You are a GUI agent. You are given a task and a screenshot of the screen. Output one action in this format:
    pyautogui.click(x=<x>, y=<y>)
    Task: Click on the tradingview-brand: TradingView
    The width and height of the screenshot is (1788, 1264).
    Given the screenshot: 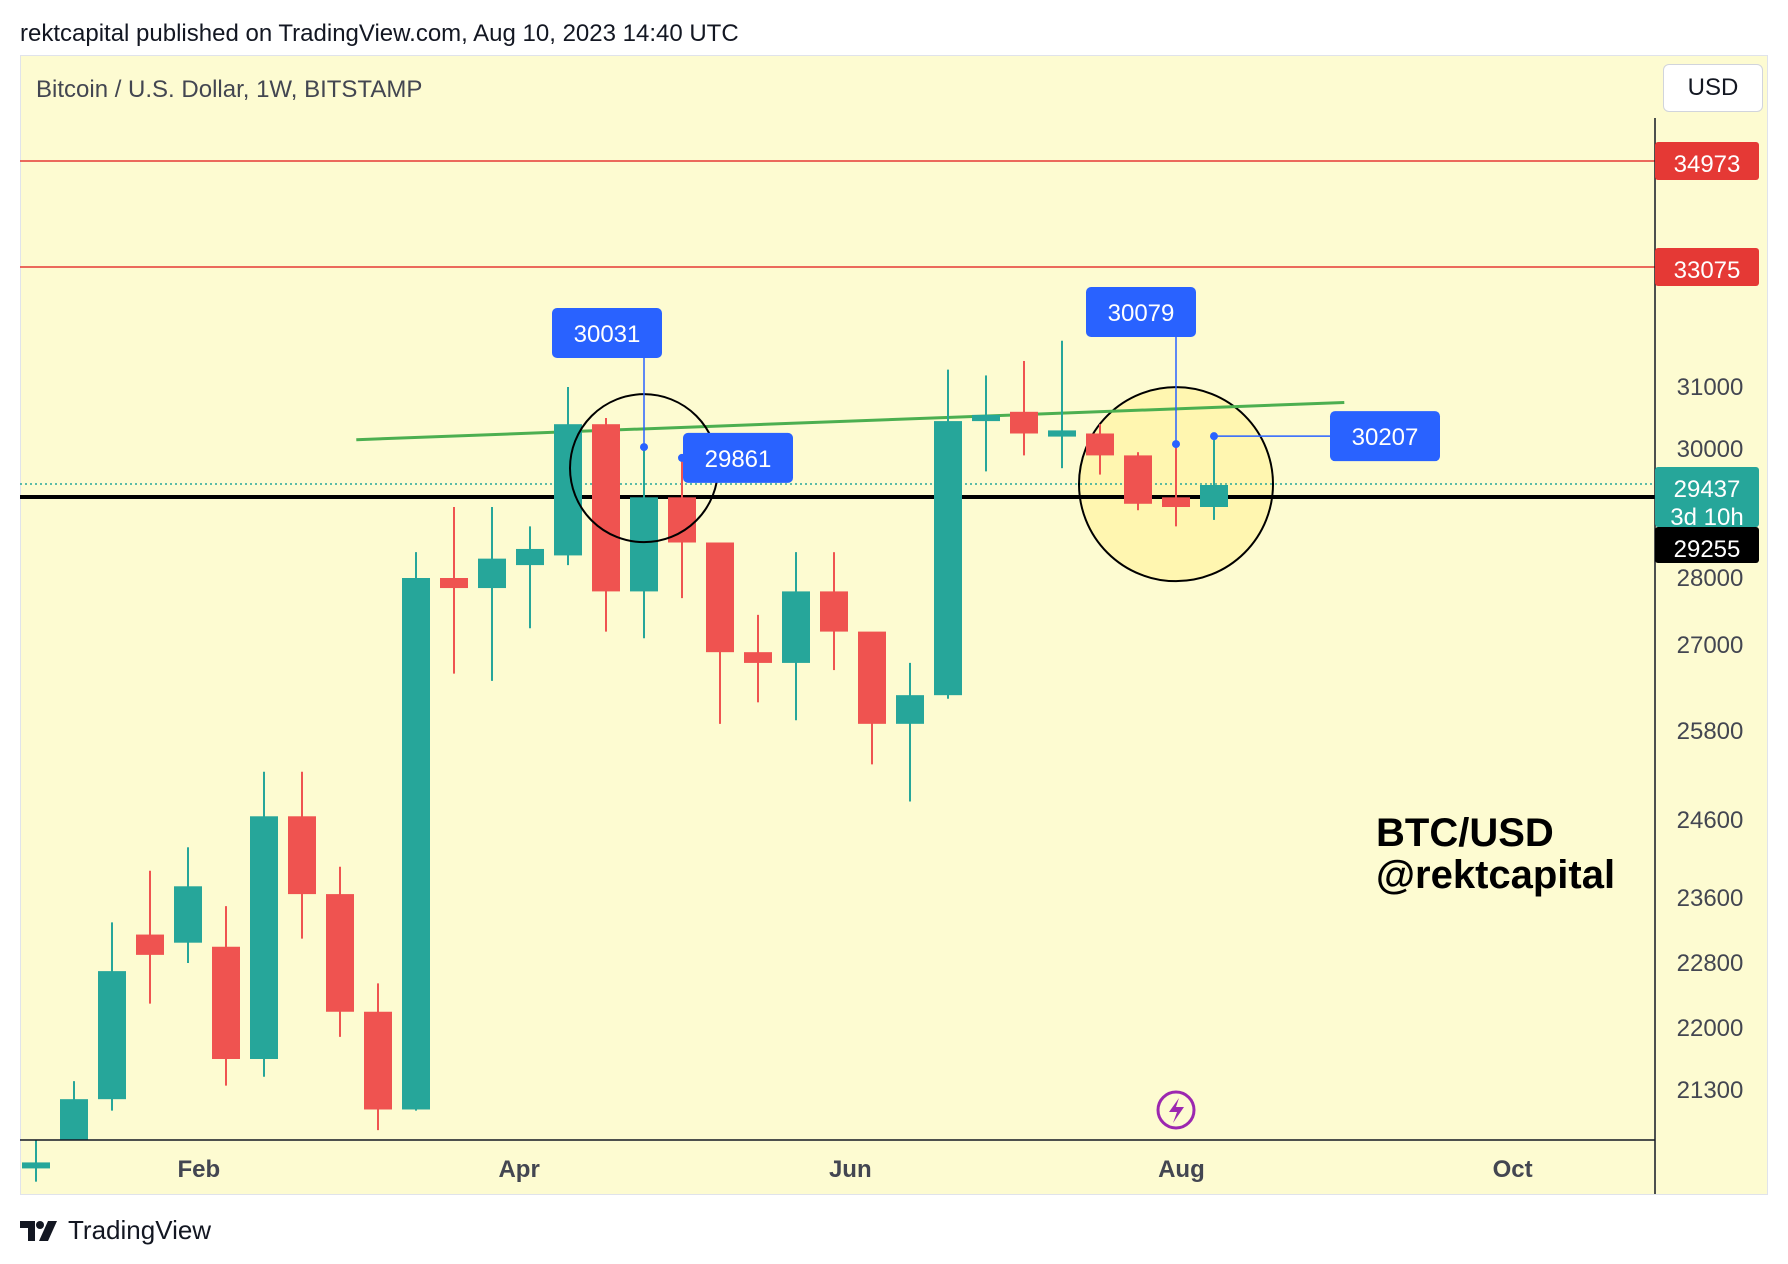 What is the action you would take?
    pyautogui.click(x=115, y=1230)
    